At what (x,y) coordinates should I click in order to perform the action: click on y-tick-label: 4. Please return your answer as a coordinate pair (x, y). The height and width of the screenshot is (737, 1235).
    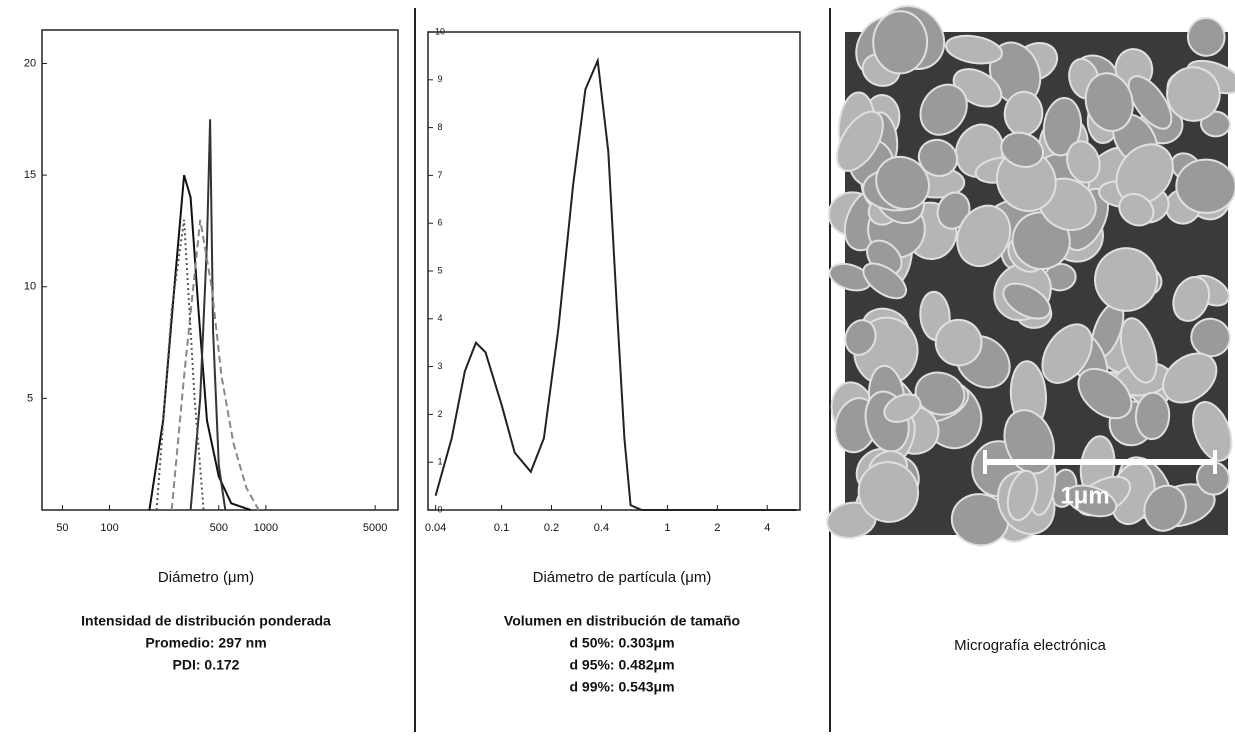
    Looking at the image, I should click on (439, 318).